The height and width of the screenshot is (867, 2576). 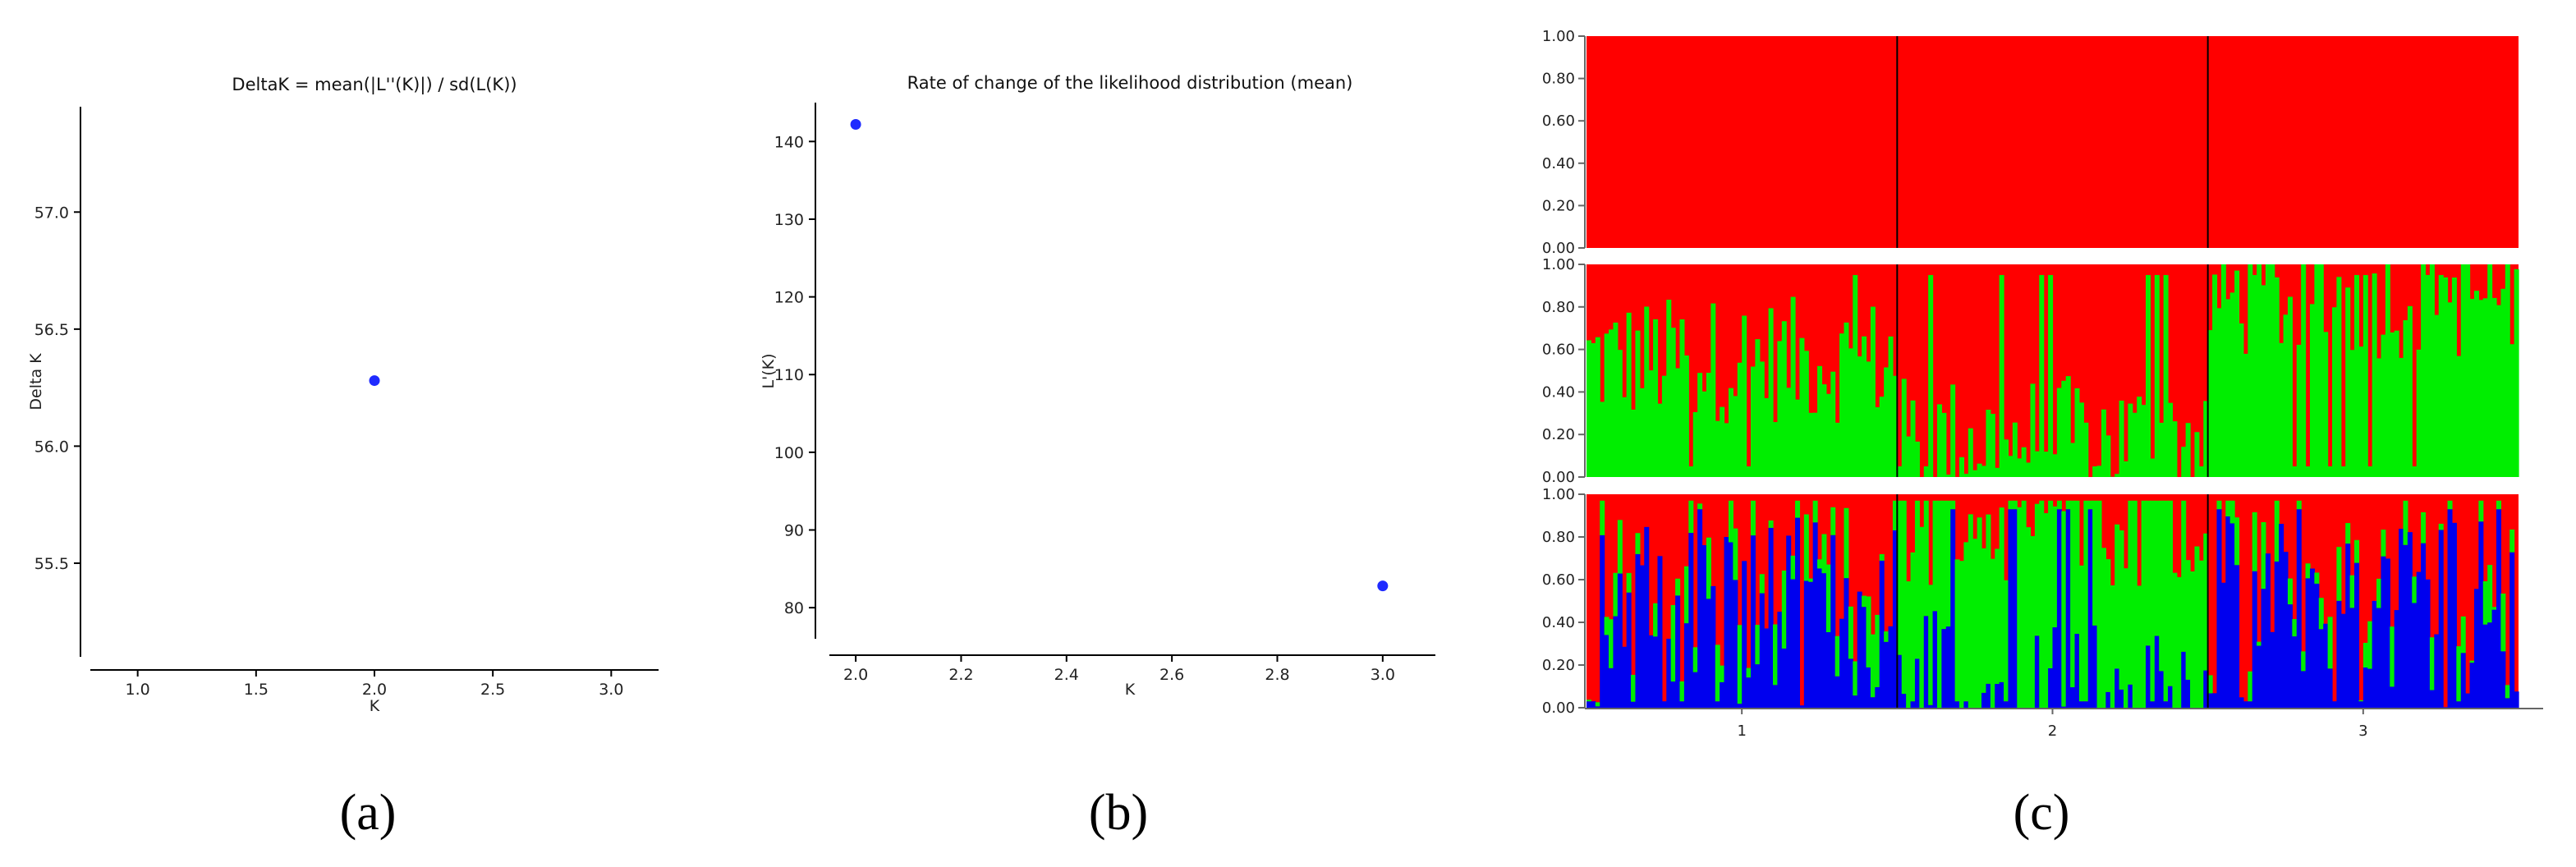 I want to click on panel-b-y-label: L'(K), so click(x=769, y=371).